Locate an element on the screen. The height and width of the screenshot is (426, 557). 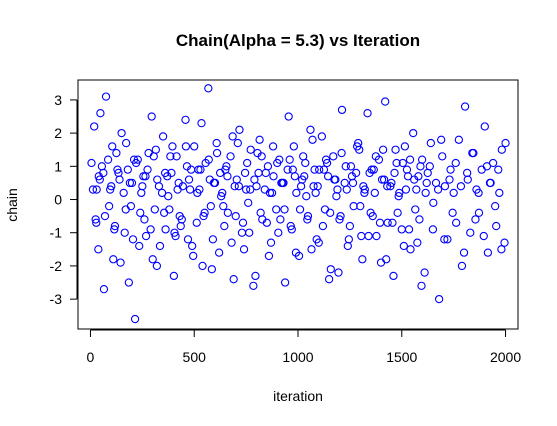
x-axis-label: iteration is located at coordinates (298, 396).